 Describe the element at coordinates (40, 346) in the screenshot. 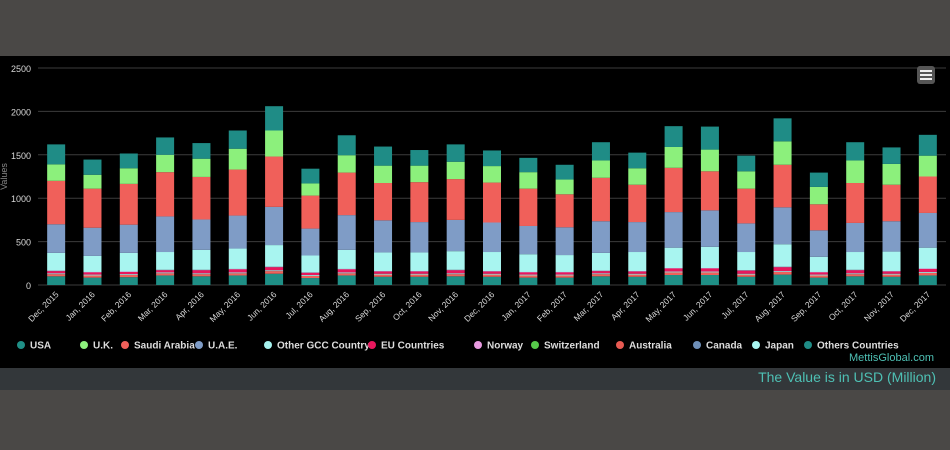

I see `legend-item: USA` at that location.